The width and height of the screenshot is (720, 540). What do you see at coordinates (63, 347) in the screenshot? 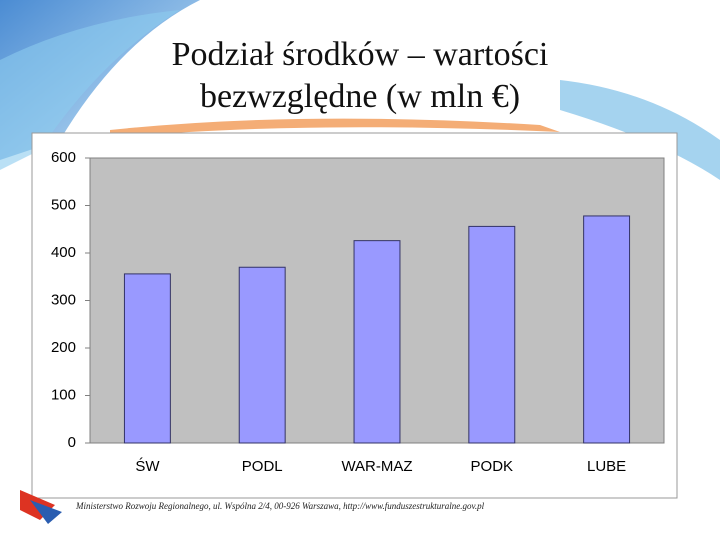
I see `y-tick-label: 200` at bounding box center [63, 347].